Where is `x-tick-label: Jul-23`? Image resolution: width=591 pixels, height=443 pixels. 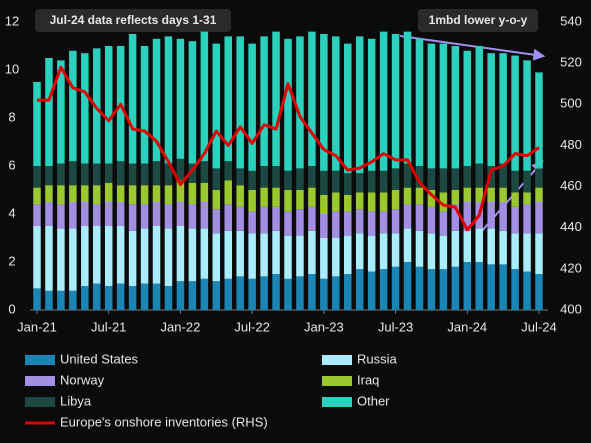
x-tick-label: Jul-23 is located at coordinates (395, 326).